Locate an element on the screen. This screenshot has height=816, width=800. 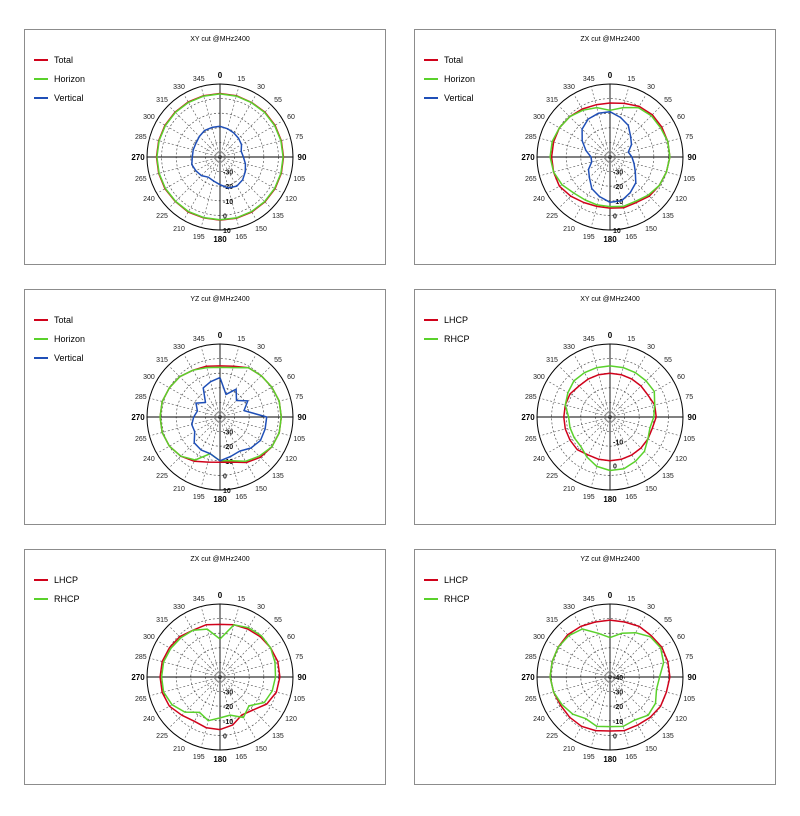
legend-label: Total is located at coordinates (63, 320).